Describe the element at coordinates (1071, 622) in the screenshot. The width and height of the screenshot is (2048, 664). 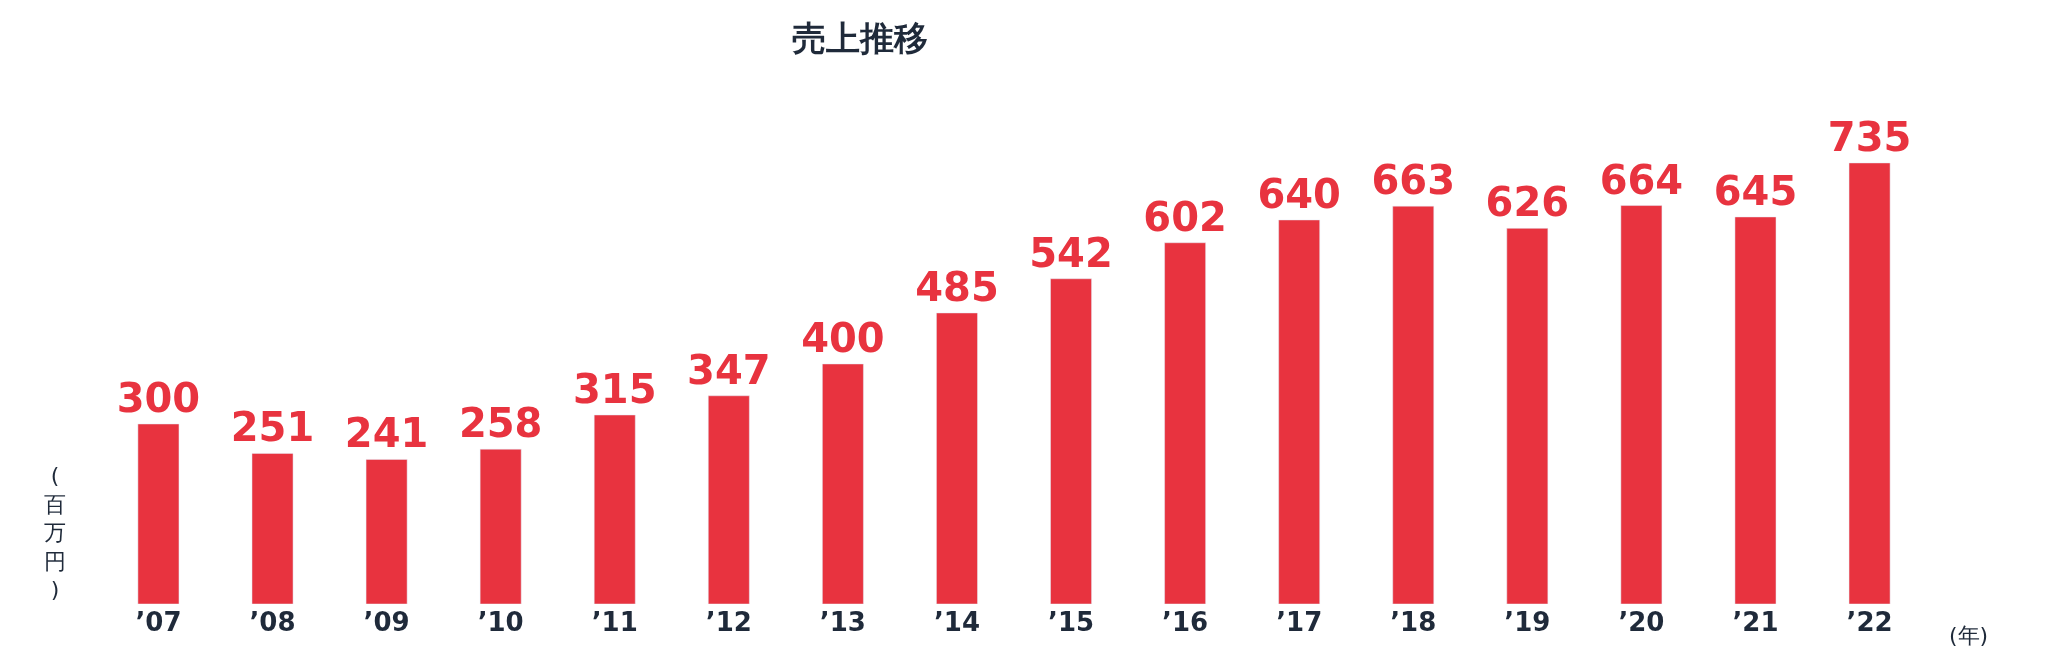
I see `x-tick-label: ’15` at that location.